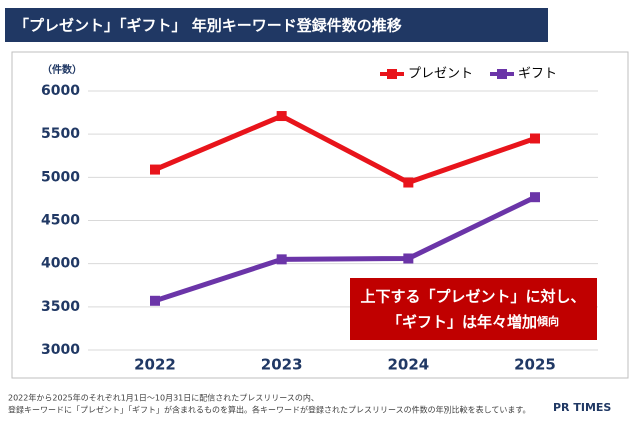  I want to click on annotation-box, so click(473, 309).